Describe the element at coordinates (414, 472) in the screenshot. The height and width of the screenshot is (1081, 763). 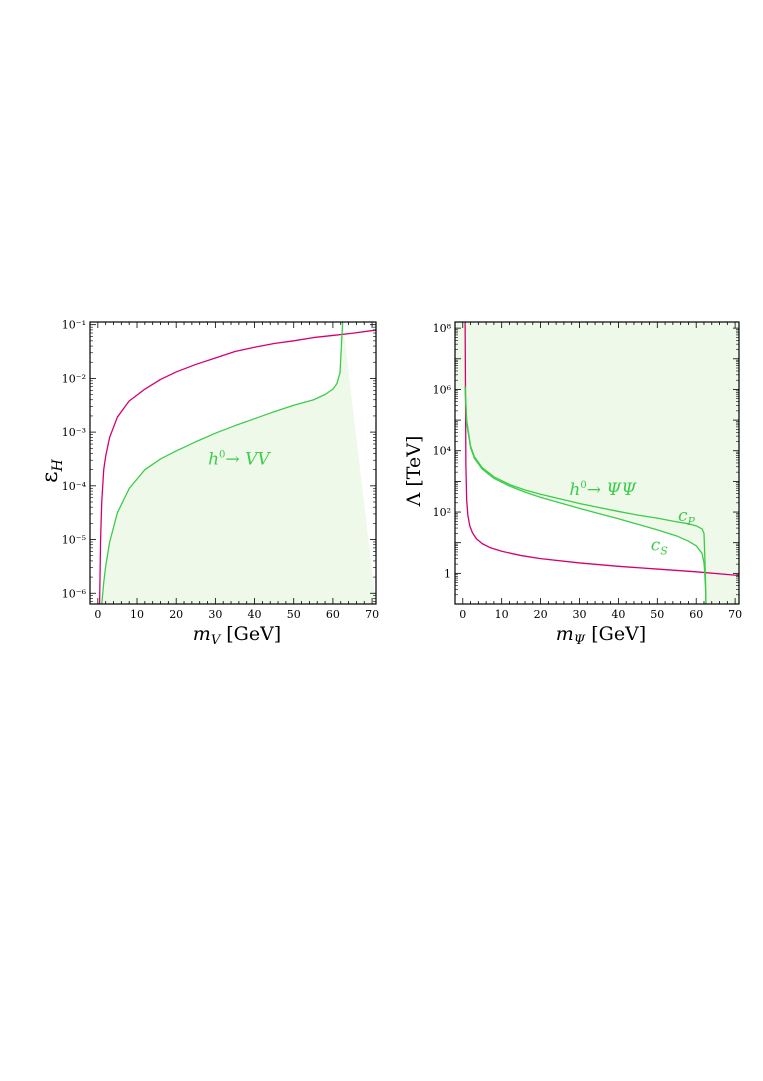
I see `y-axis-title: Λ [TeV]` at that location.